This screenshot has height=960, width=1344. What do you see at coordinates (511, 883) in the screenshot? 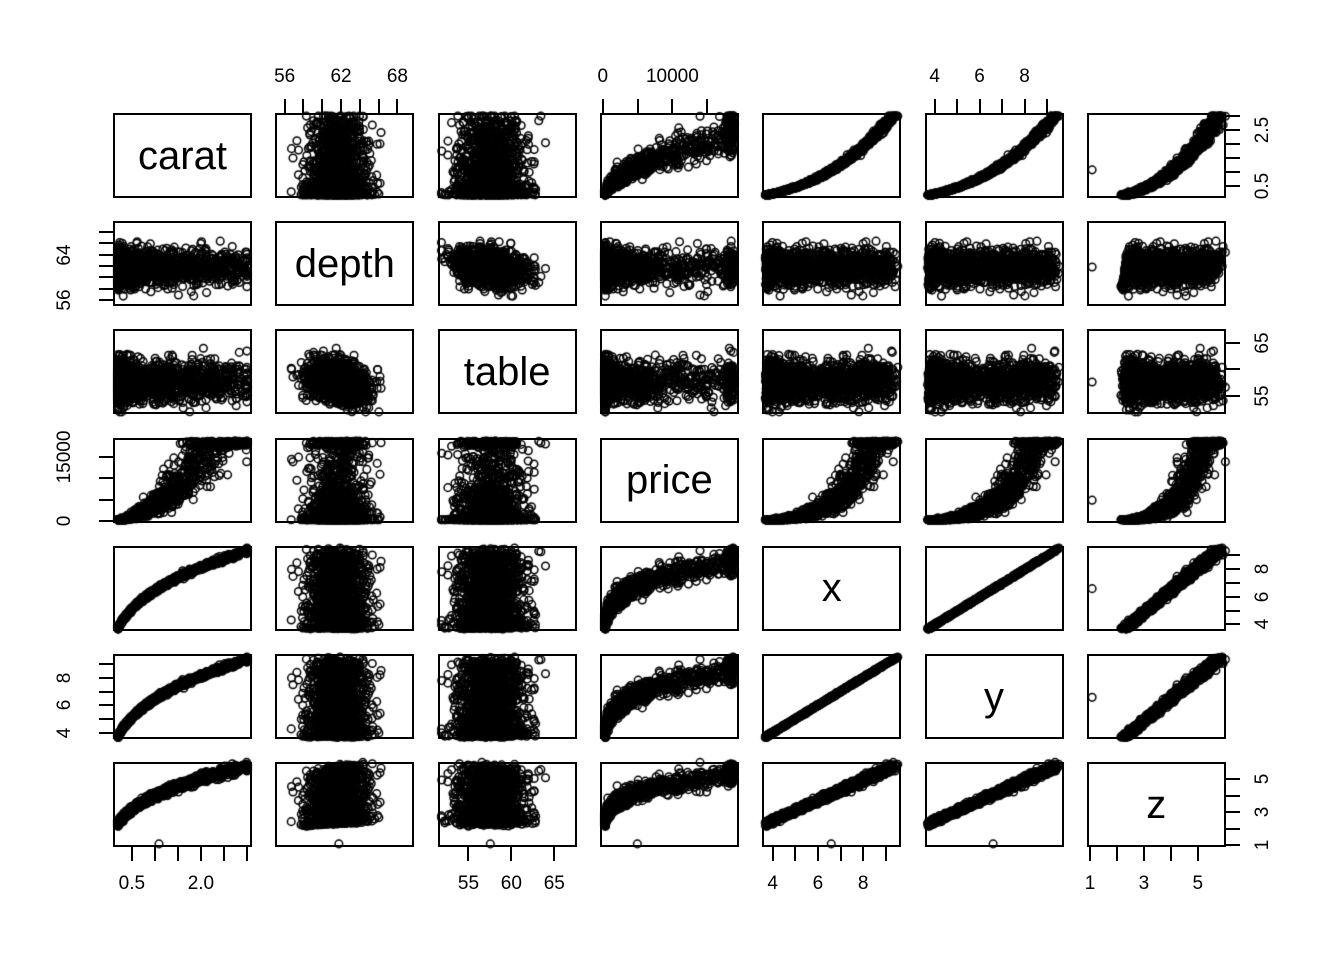
I see `tick-label-bottom-table: 60` at bounding box center [511, 883].